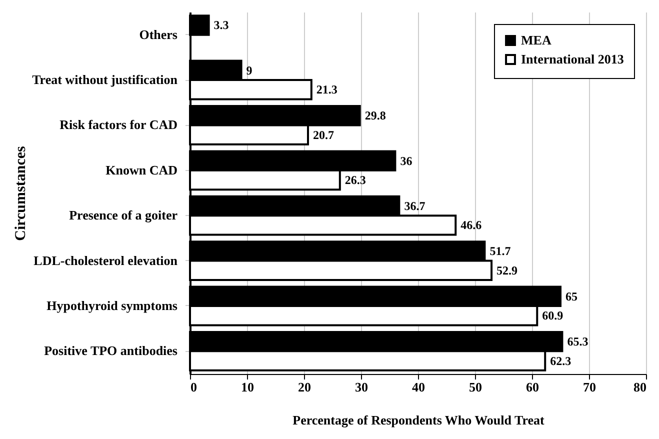  What do you see at coordinates (193, 387) in the screenshot?
I see `x-tick-label: 0` at bounding box center [193, 387].